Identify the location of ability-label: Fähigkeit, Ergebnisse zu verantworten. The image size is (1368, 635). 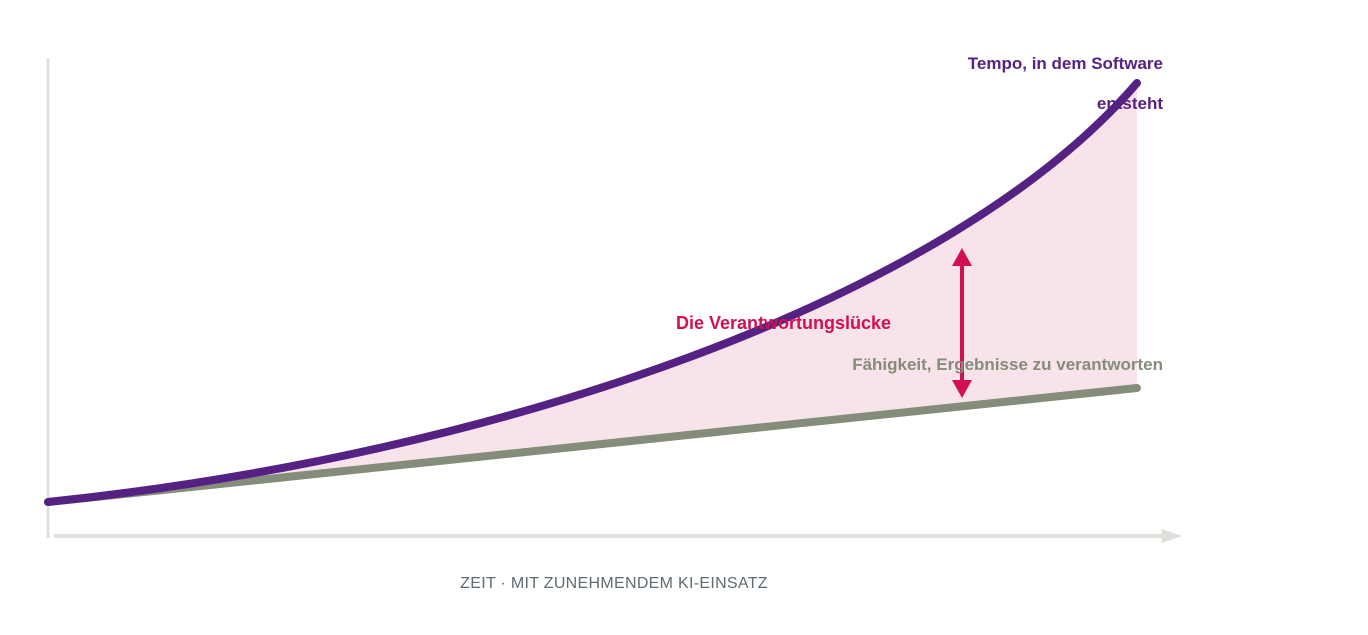
(1007, 364).